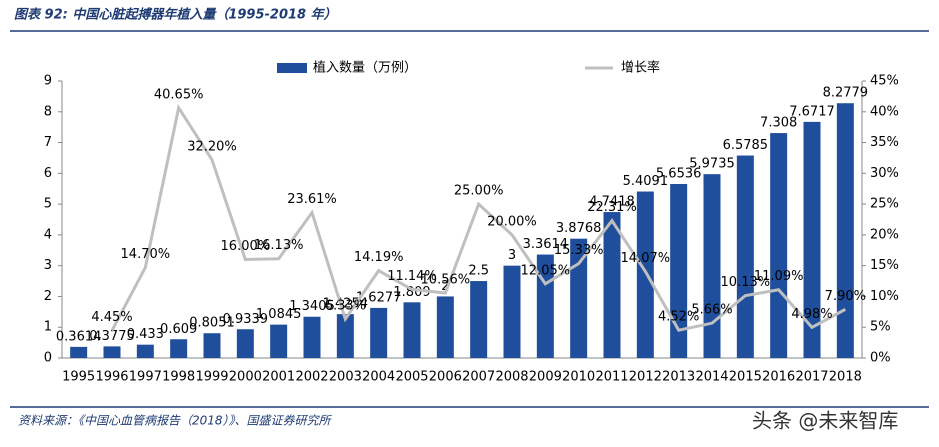 This screenshot has height=447, width=939. Describe the element at coordinates (611, 377) in the screenshot. I see `x-tick-label: 2011` at that location.